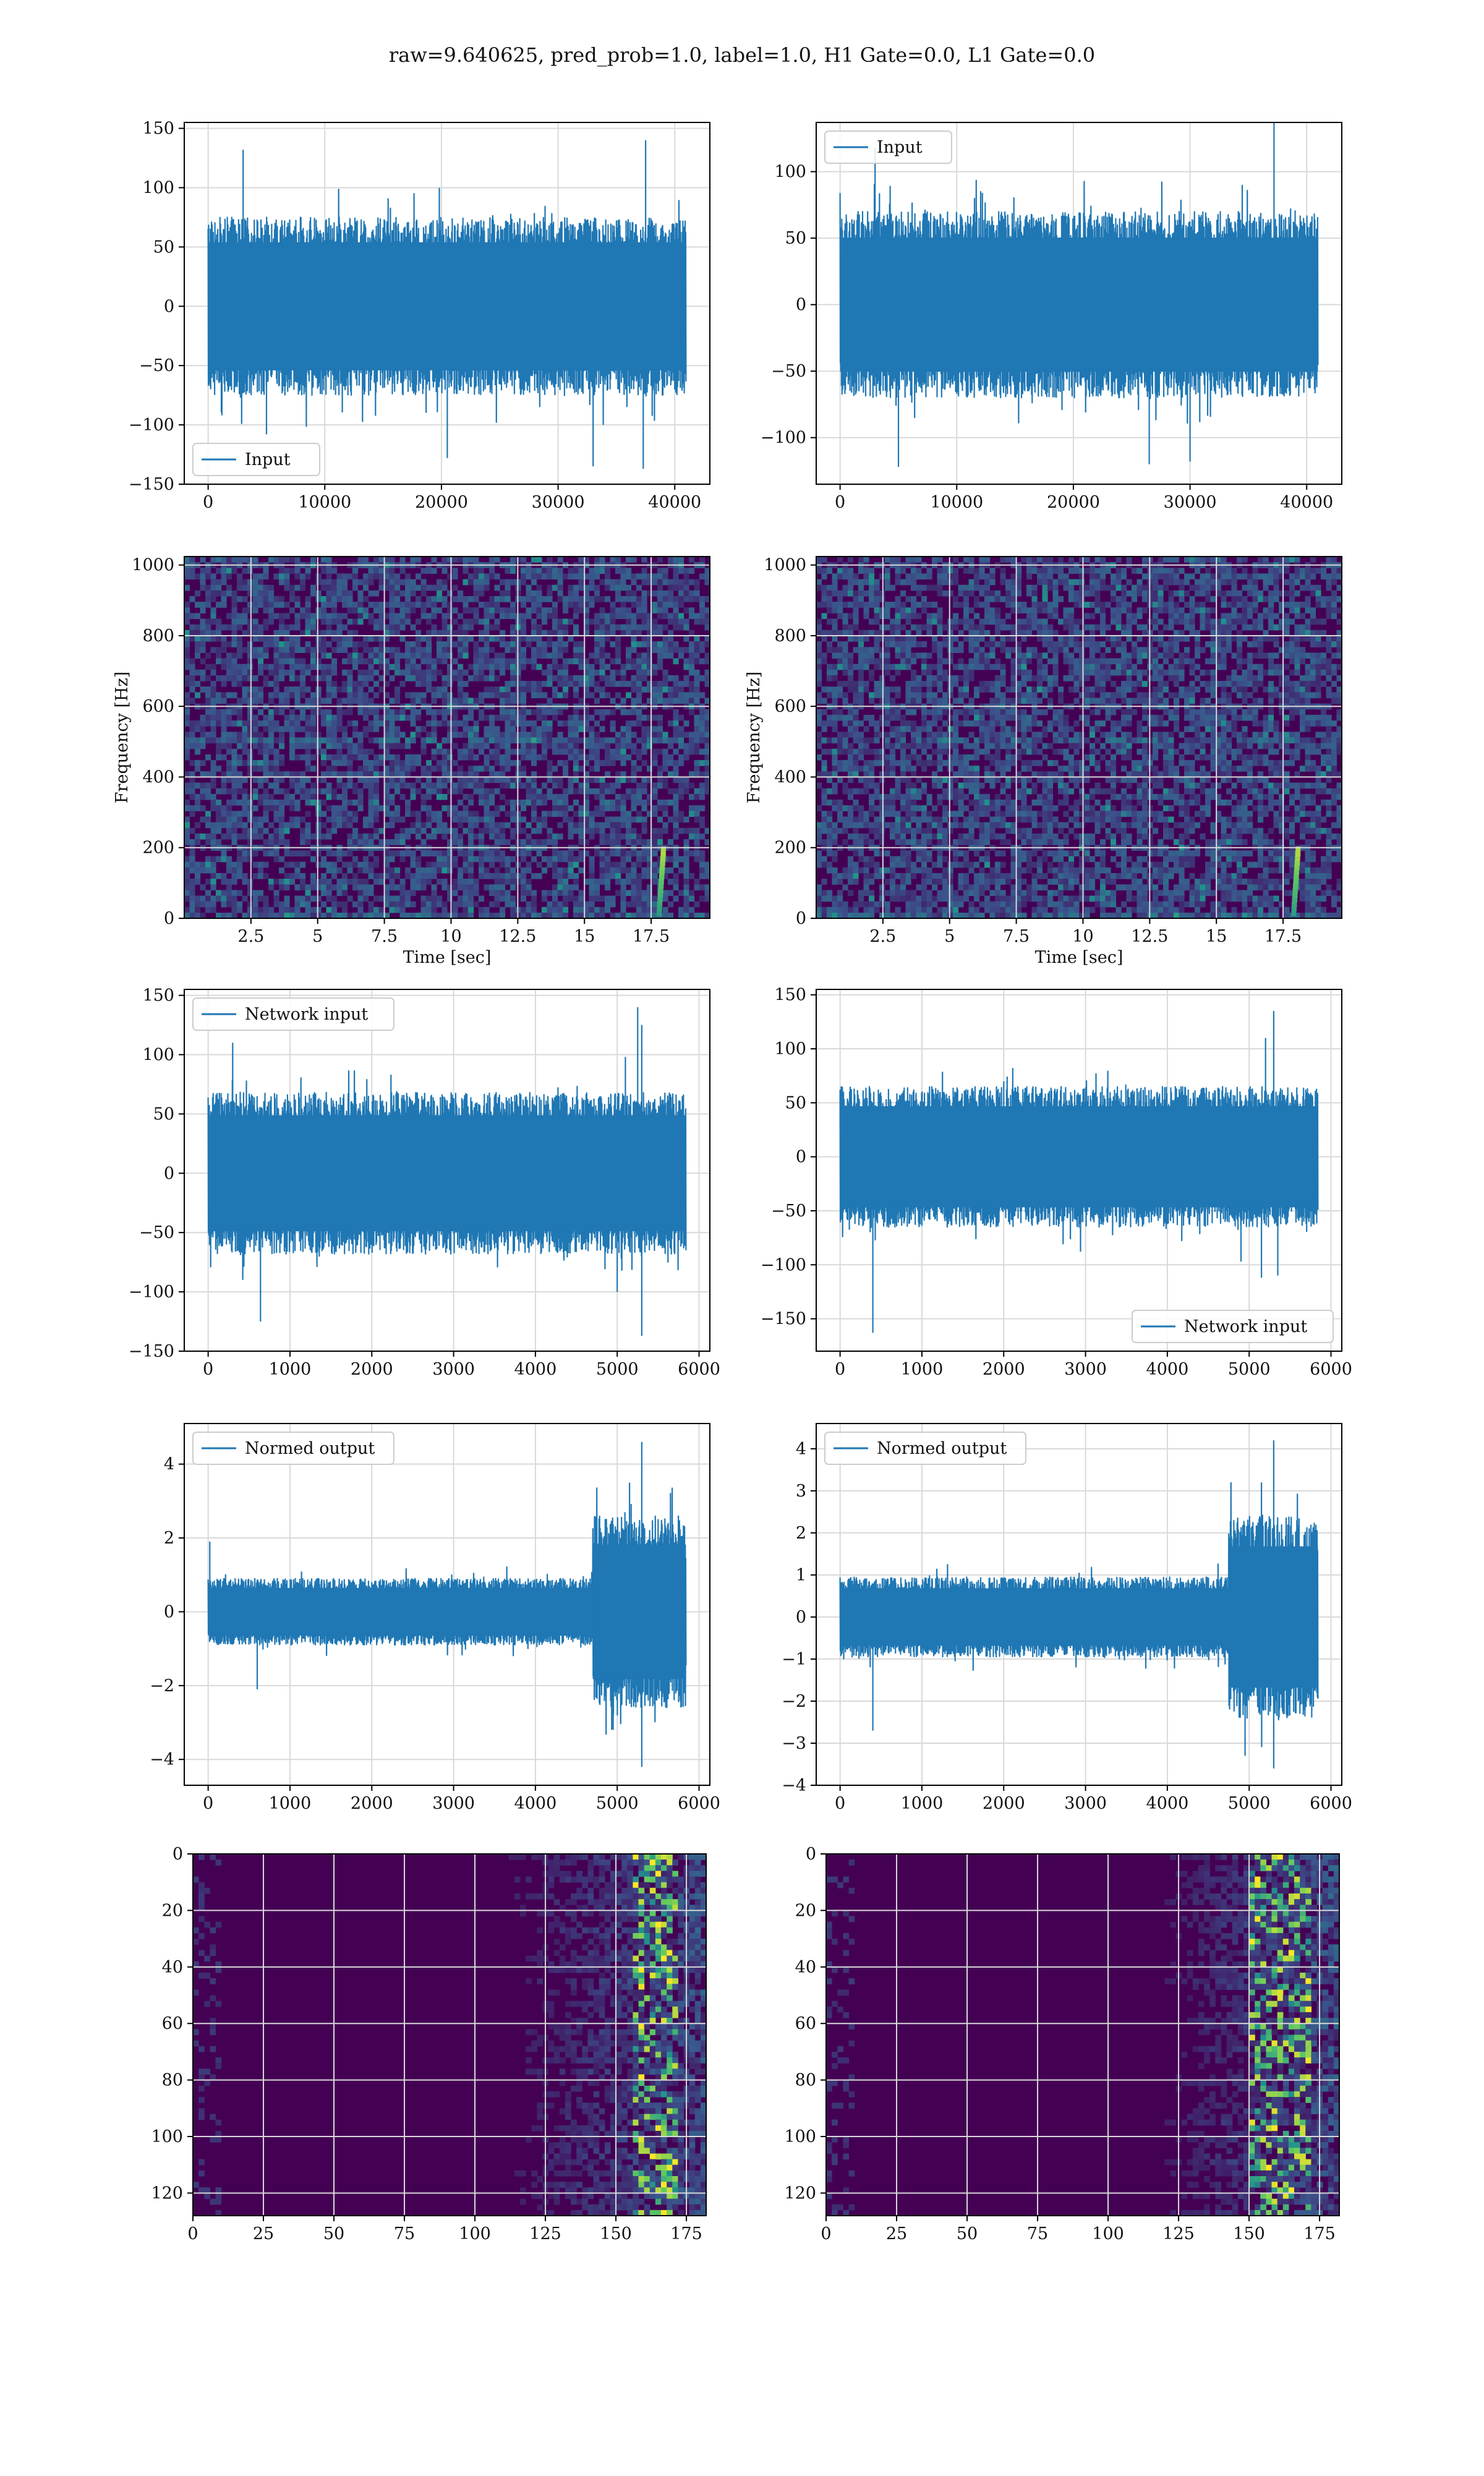 This screenshot has height=2476, width=1484. Describe the element at coordinates (158, 636) in the screenshot. I see `y-tick-label: 800` at that location.